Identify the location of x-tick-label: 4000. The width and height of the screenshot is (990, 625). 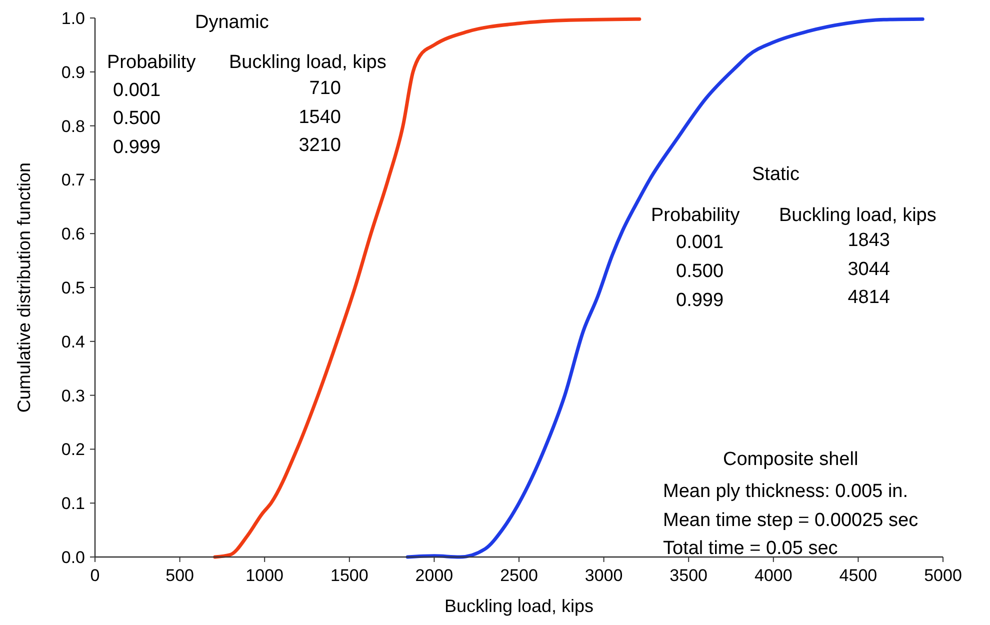
(773, 575).